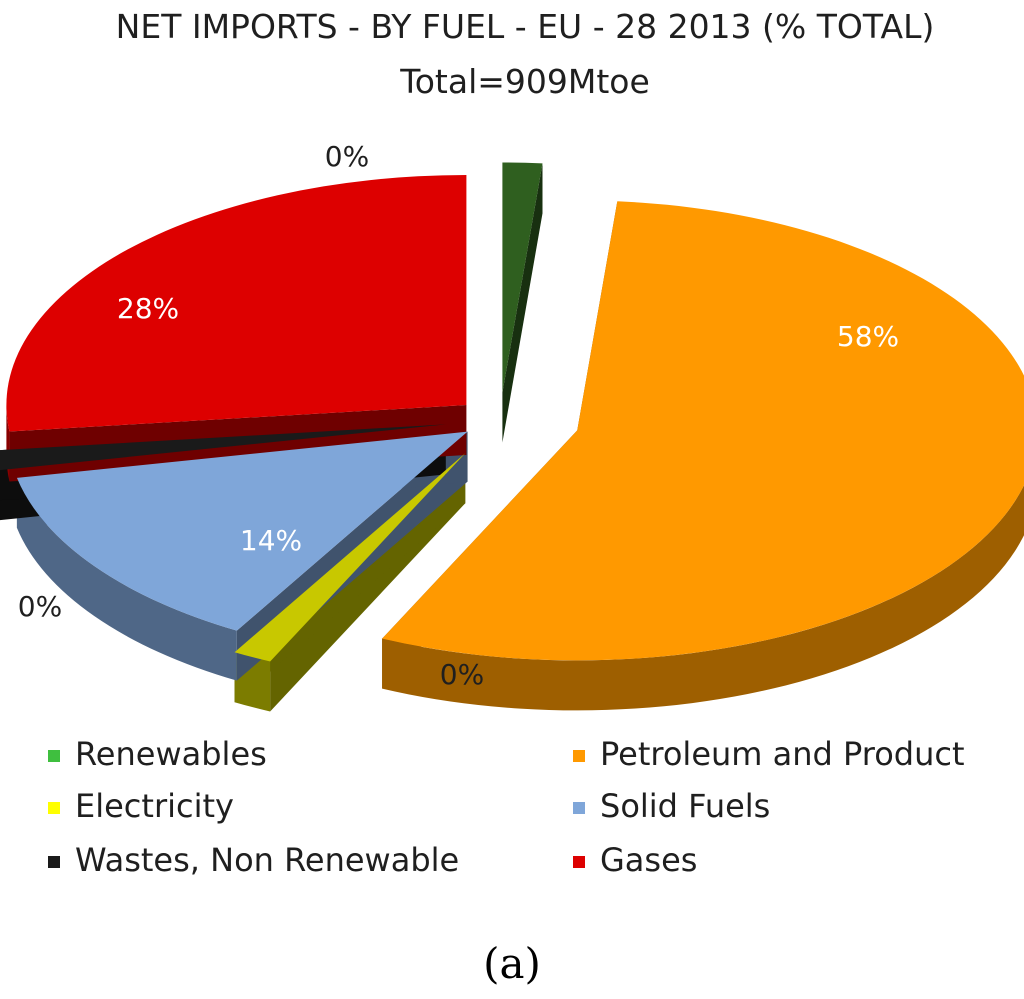 The width and height of the screenshot is (1024, 999). What do you see at coordinates (347, 156) in the screenshot?
I see `data-label-renewables: 0%` at bounding box center [347, 156].